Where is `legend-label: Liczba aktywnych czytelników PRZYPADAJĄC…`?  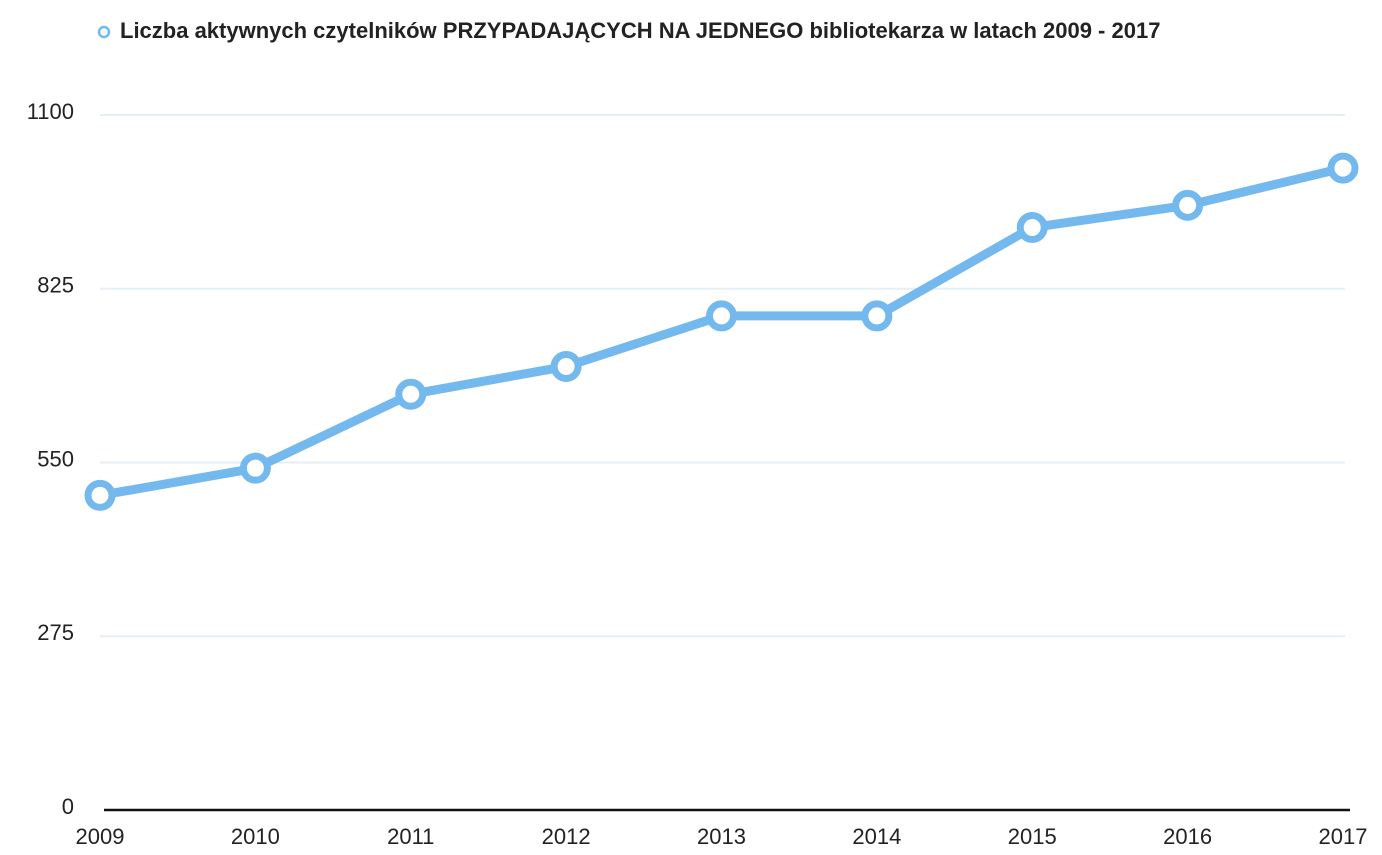 legend-label: Liczba aktywnych czytelników PRZYPADAJĄC… is located at coordinates (640, 30).